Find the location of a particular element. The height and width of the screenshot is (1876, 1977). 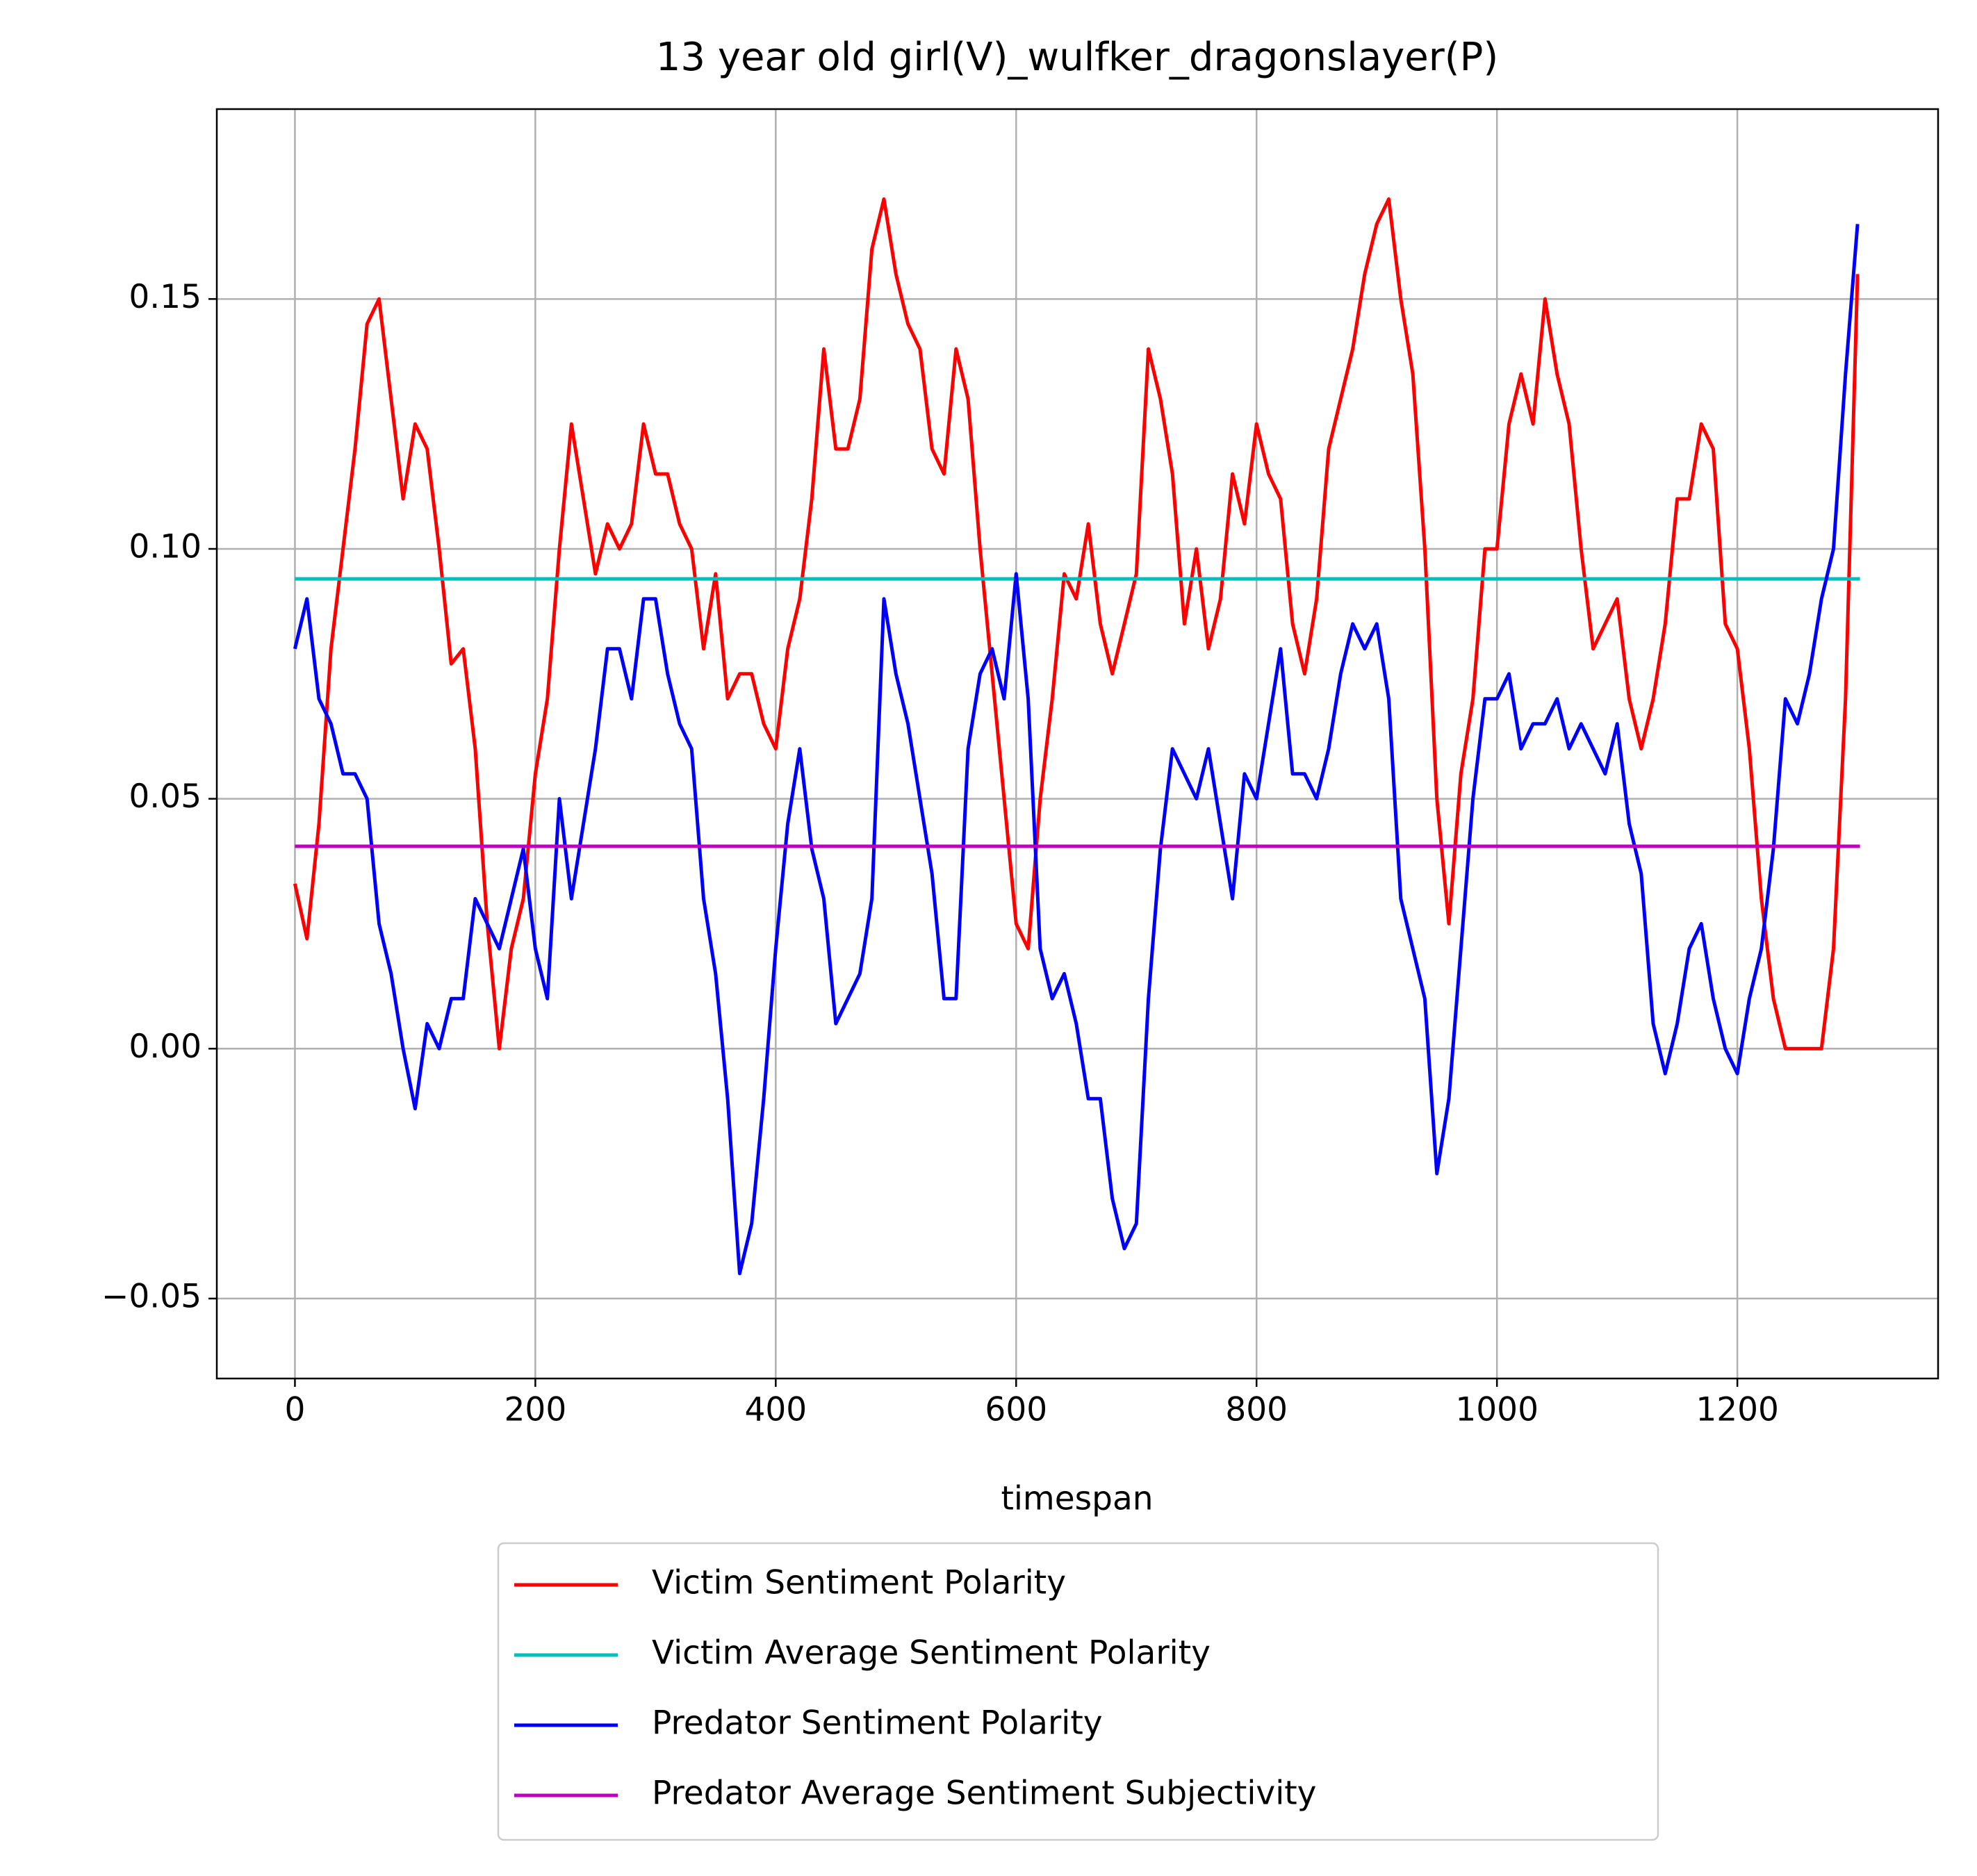

legend-box is located at coordinates (1078, 1691).